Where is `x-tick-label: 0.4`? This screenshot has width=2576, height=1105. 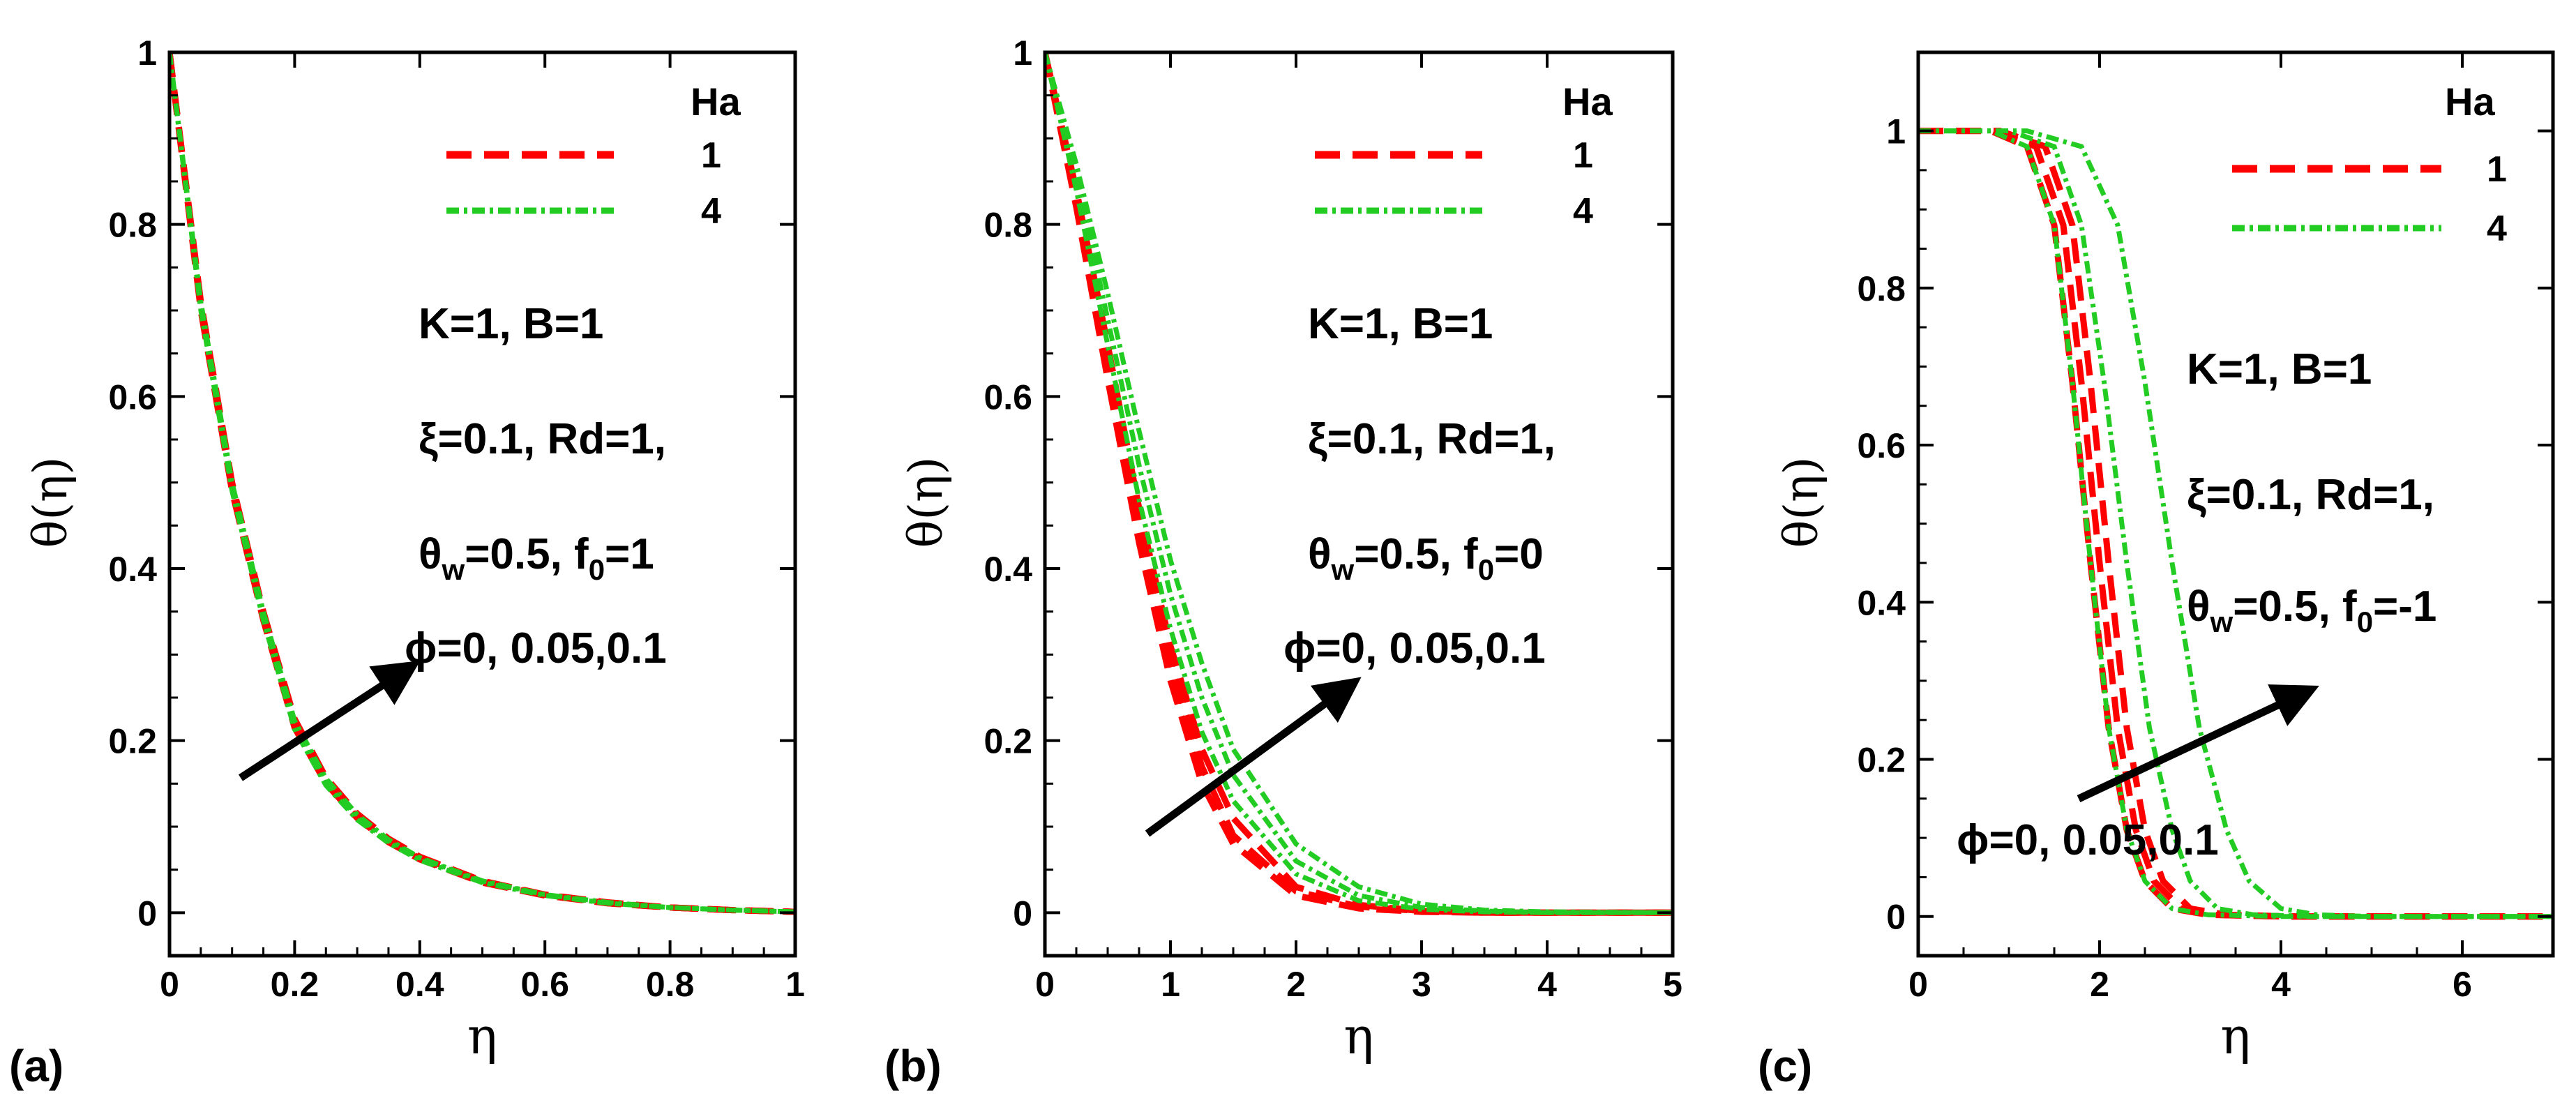 x-tick-label: 0.4 is located at coordinates (420, 984).